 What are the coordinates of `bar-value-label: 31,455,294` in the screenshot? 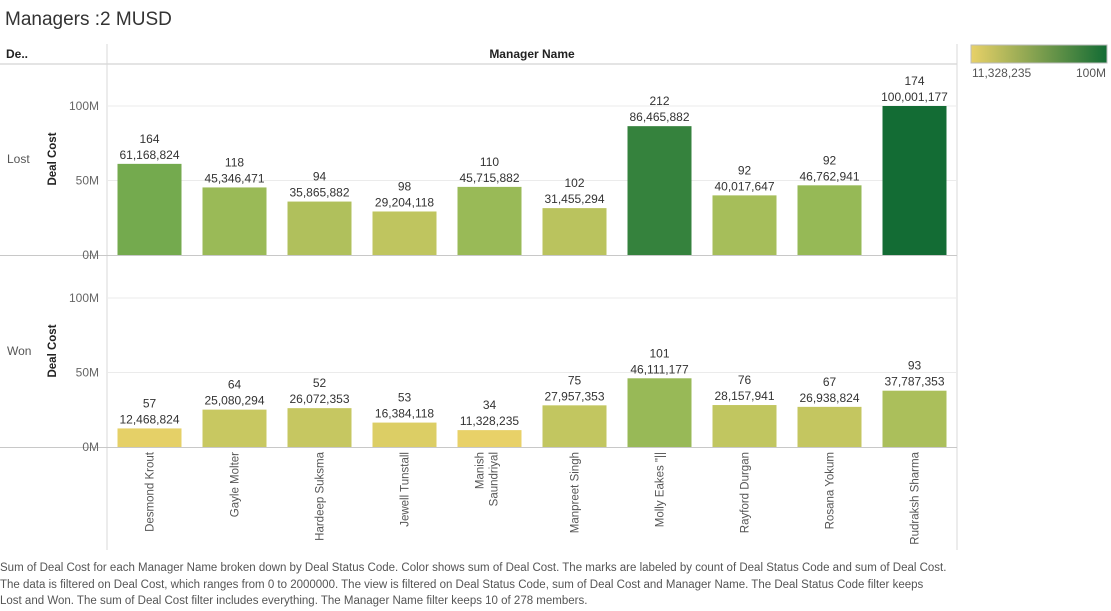 It's located at (574, 199).